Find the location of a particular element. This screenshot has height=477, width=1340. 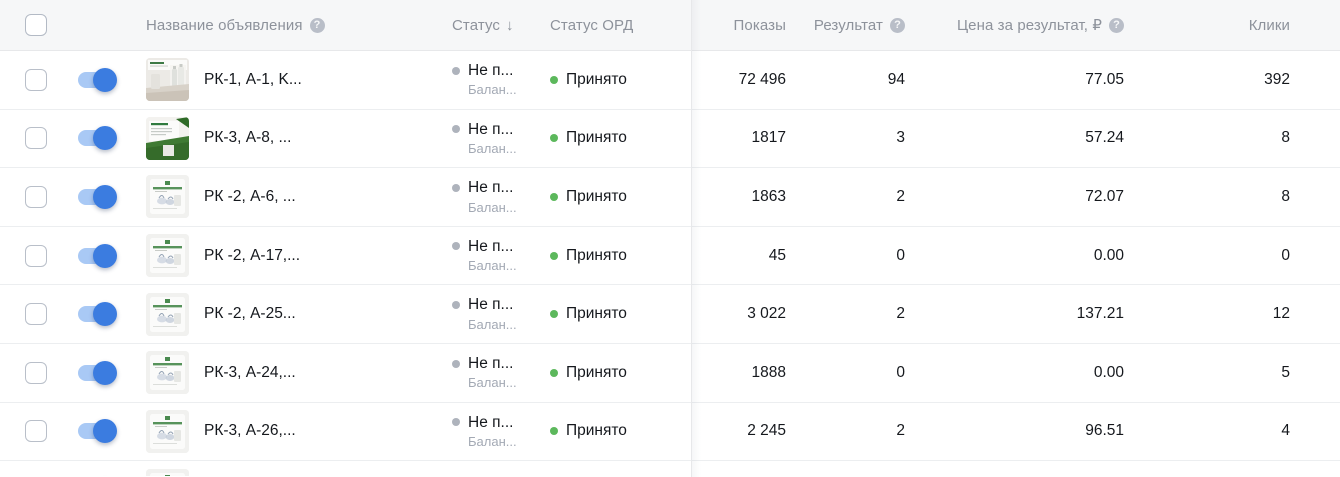

column-header-ord-label: Статус ОРД is located at coordinates (592, 25).